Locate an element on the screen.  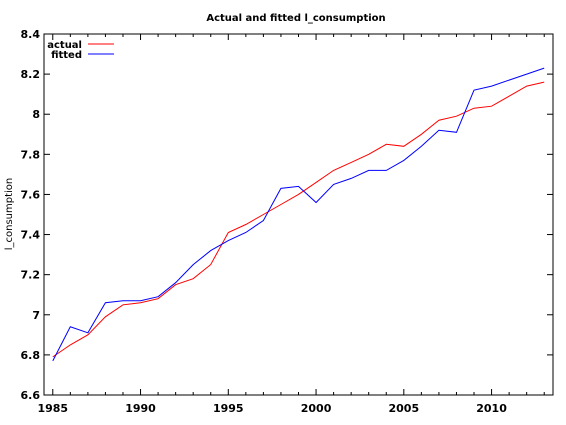
y-tick-label: 7 is located at coordinates (36, 315).